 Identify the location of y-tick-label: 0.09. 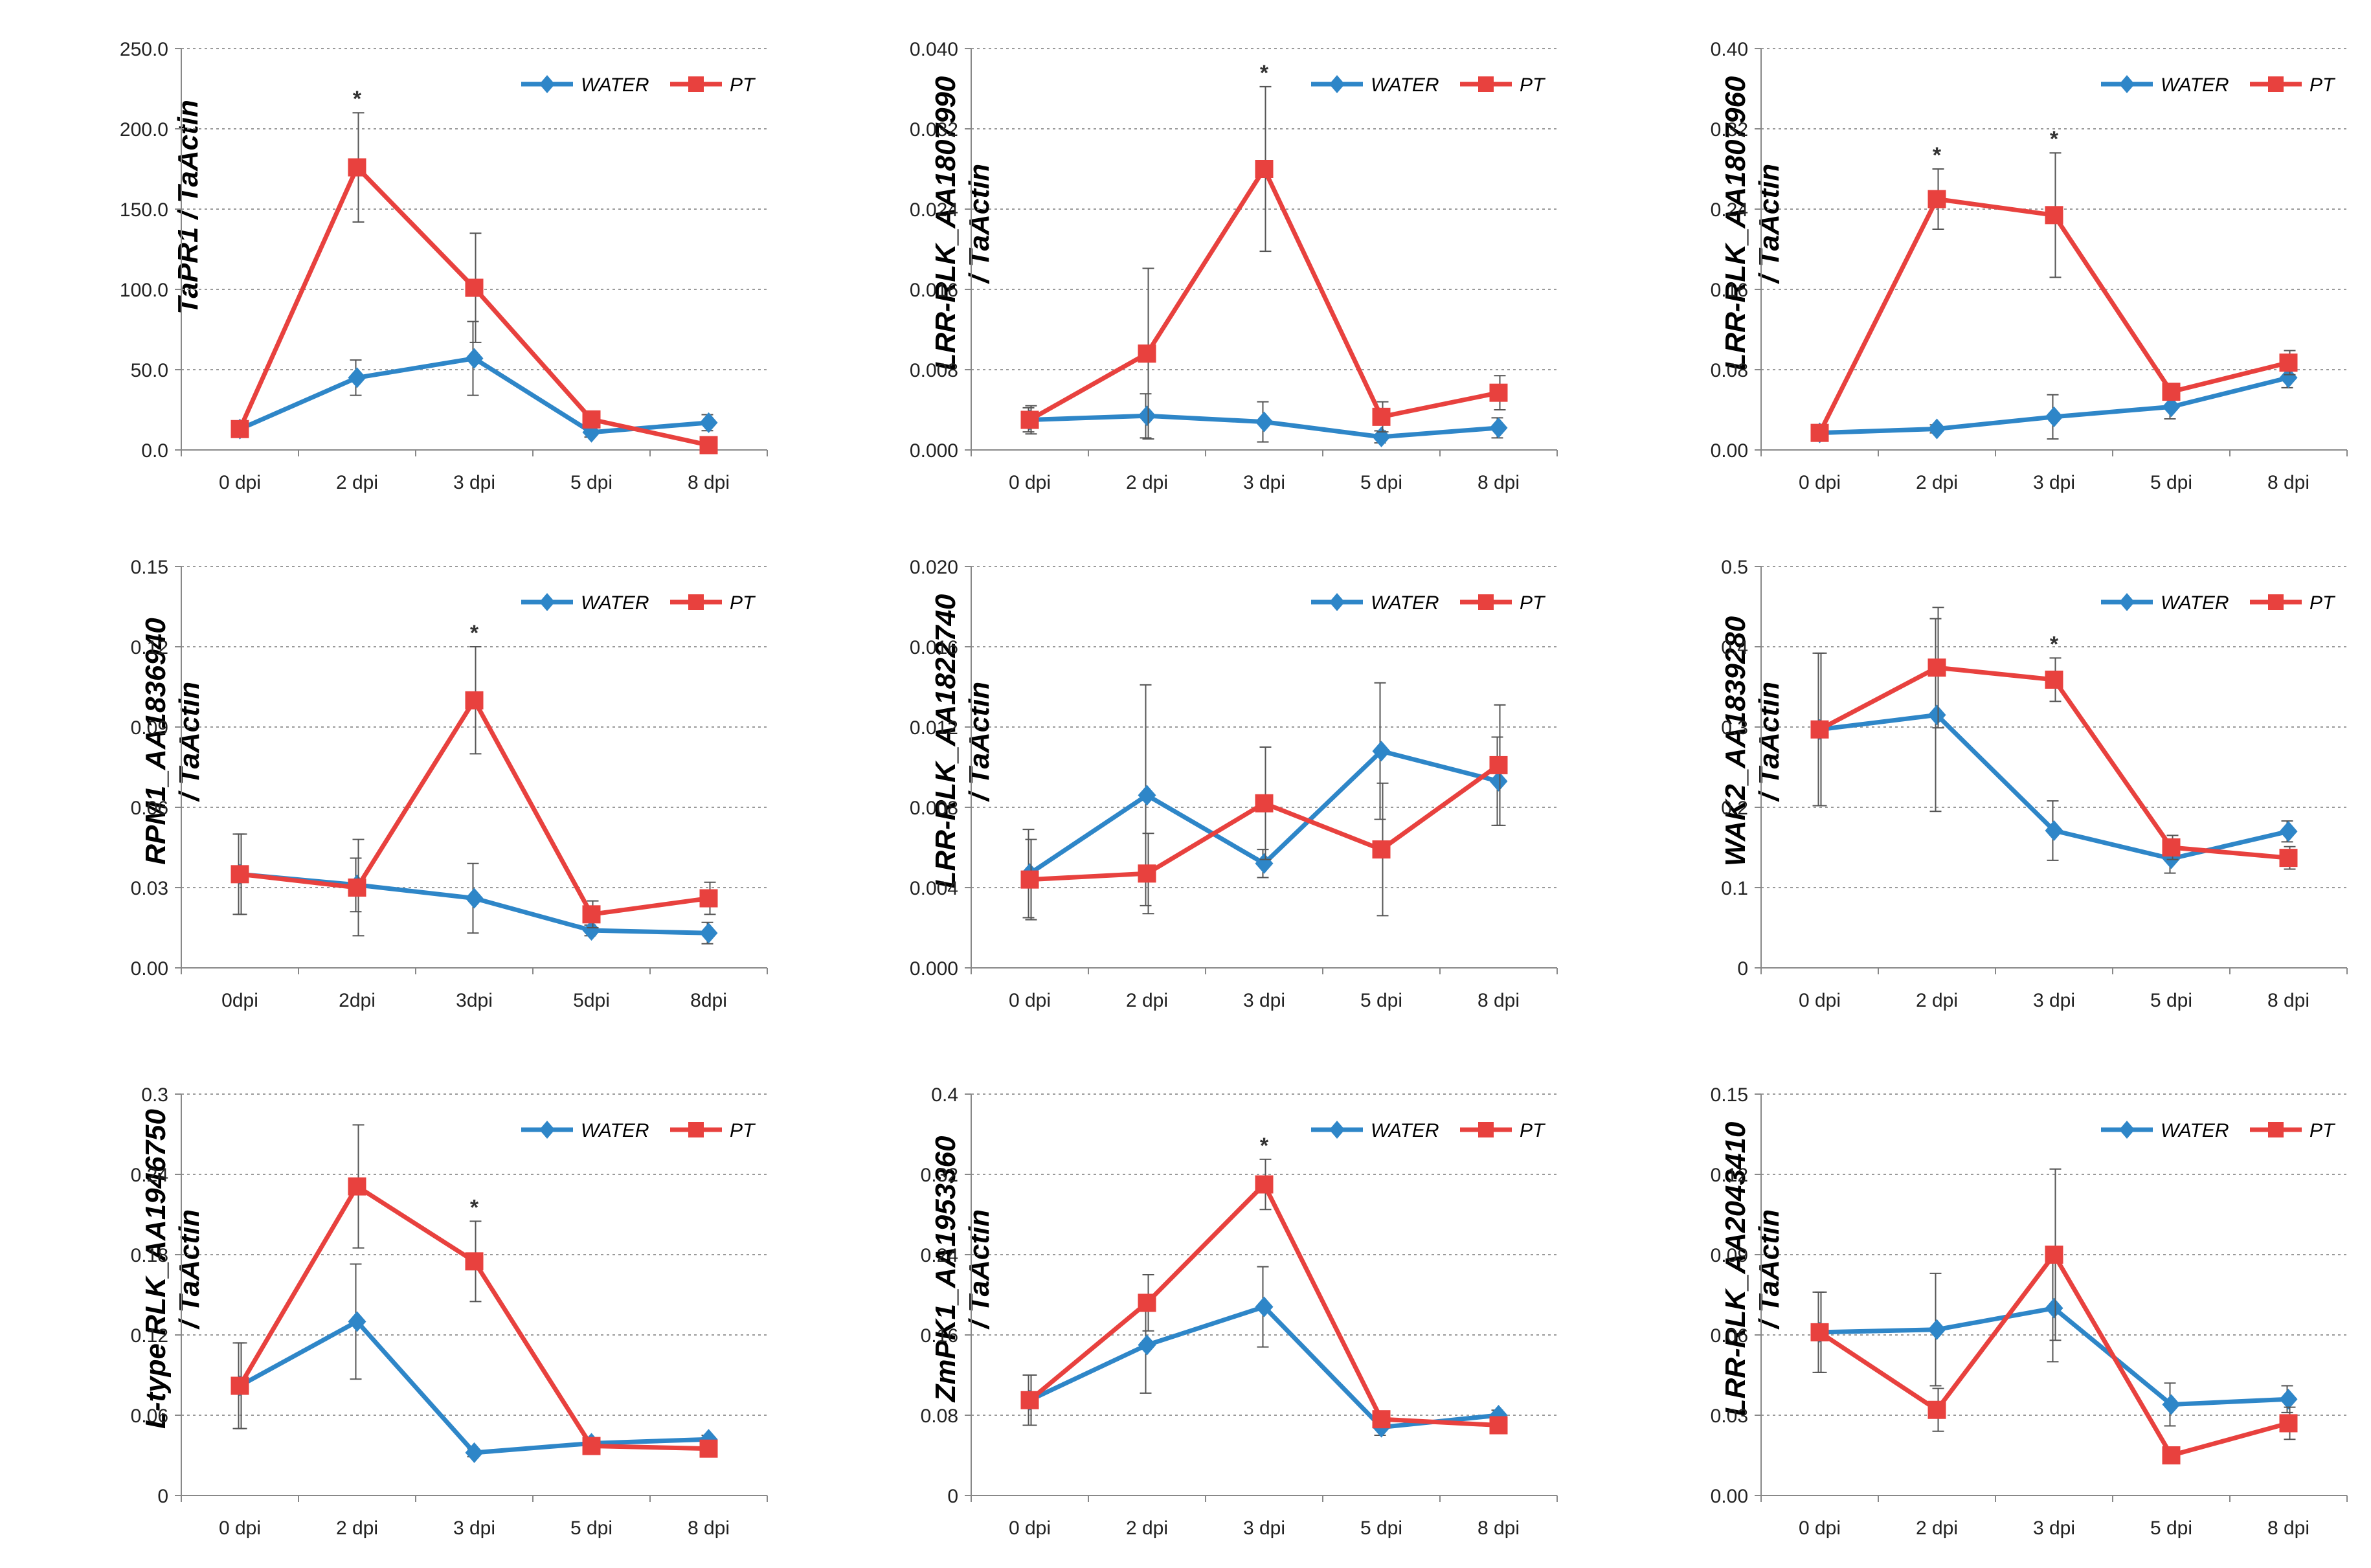
(1730, 1255).